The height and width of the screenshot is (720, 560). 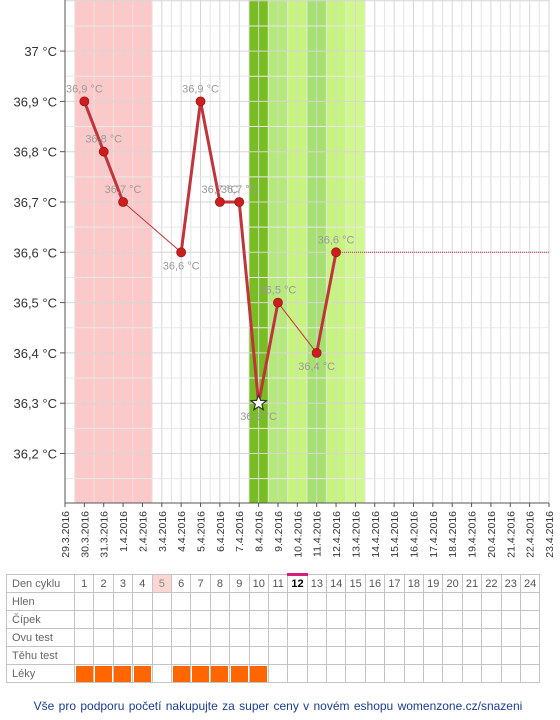 I want to click on day-number: 6, so click(x=181, y=583).